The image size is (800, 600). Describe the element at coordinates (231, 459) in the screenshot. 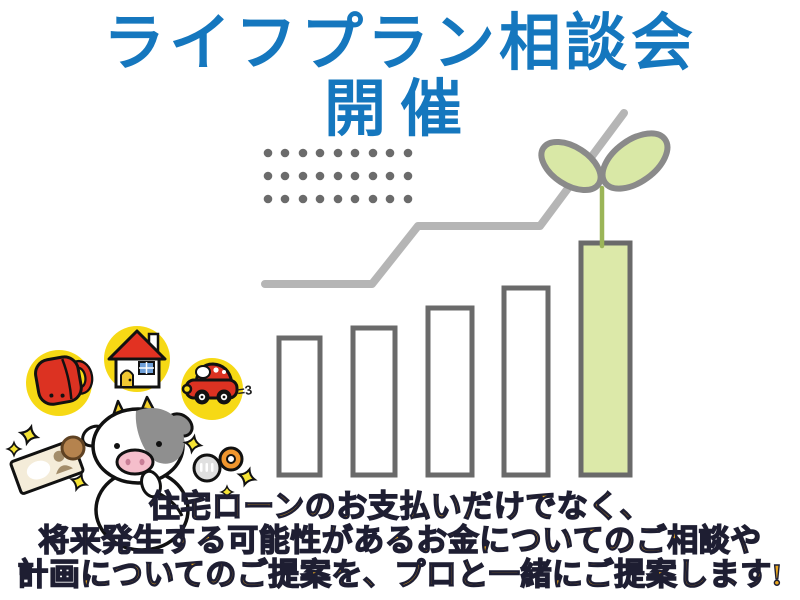

I see `coin-orange-icon` at that location.